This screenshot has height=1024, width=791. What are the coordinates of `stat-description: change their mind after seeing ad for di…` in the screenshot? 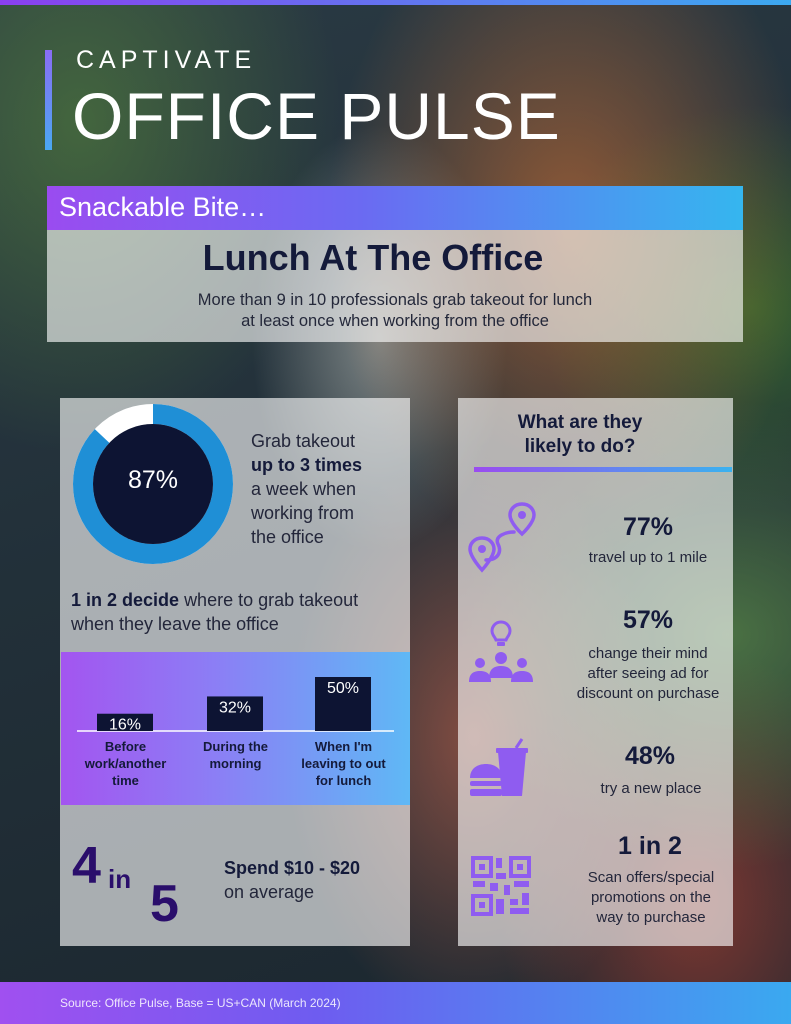 It's located at (648, 674).